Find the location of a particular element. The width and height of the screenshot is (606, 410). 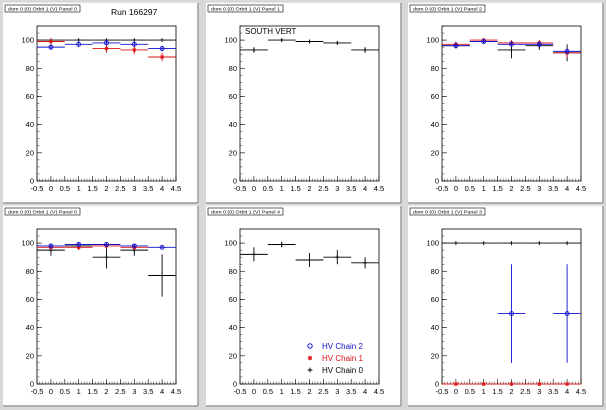

legend-marker-circle is located at coordinates (310, 346).